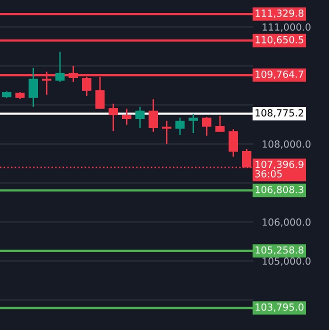 This screenshot has width=329, height=330. Describe the element at coordinates (286, 144) in the screenshot. I see `y-tick-label: 108,000.0` at that location.